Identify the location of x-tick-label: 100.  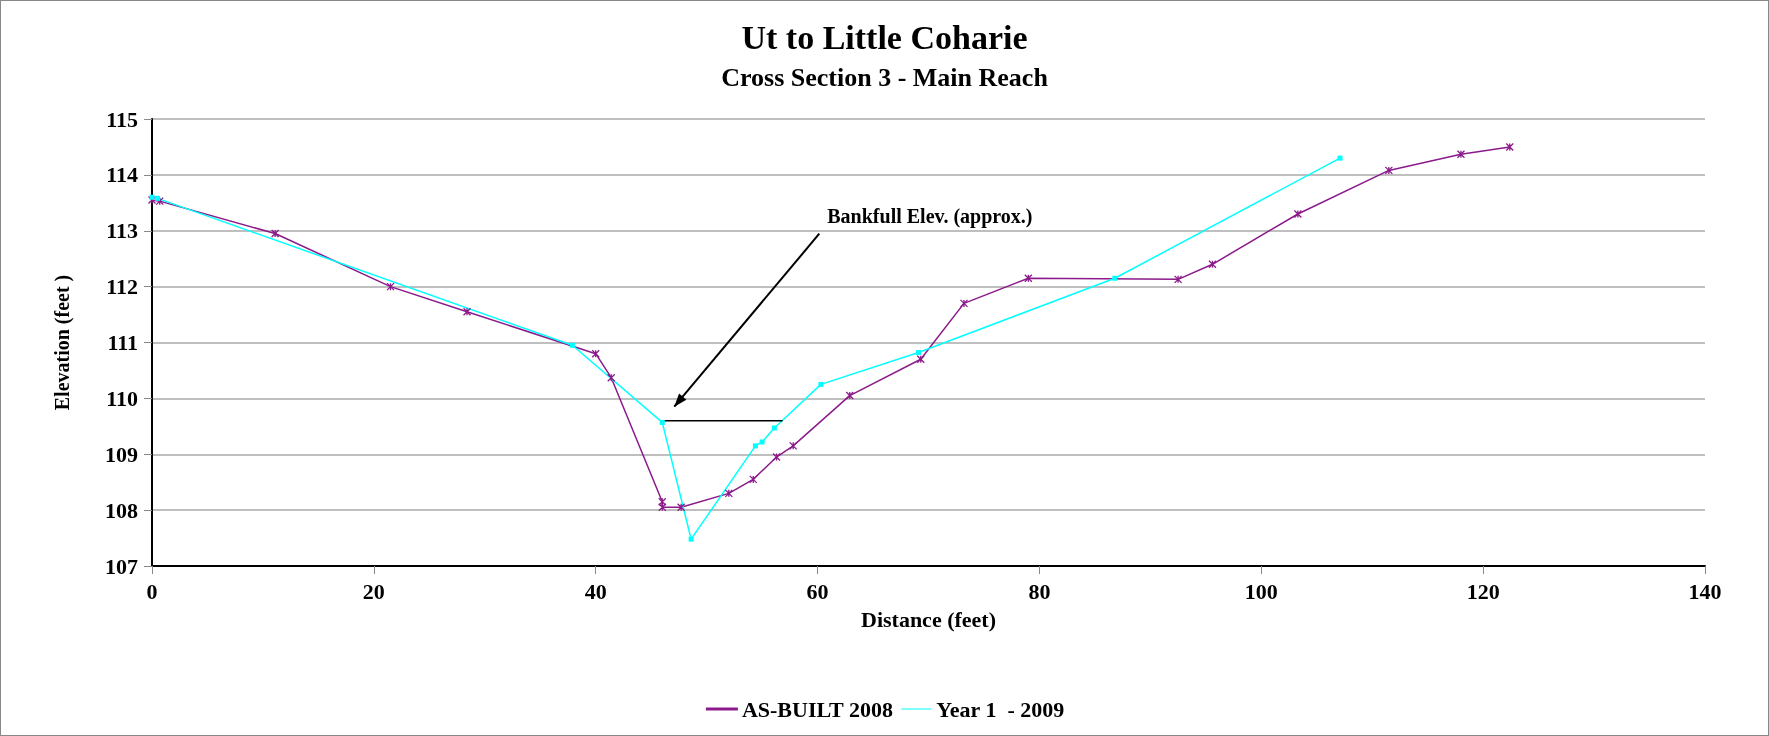
(1261, 591).